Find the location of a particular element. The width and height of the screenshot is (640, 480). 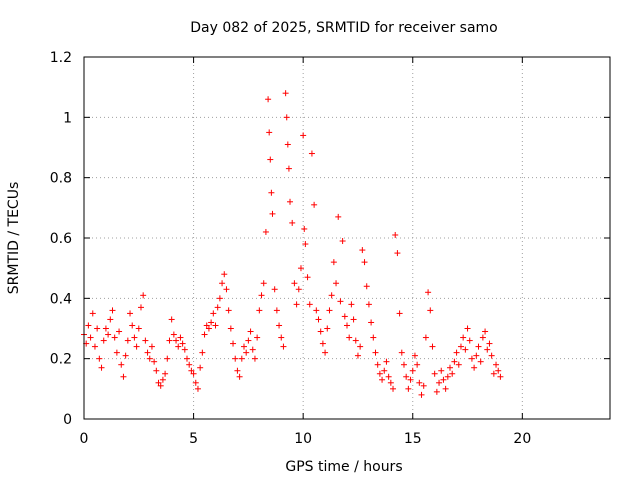

x-tick-label: 20 is located at coordinates (522, 439).